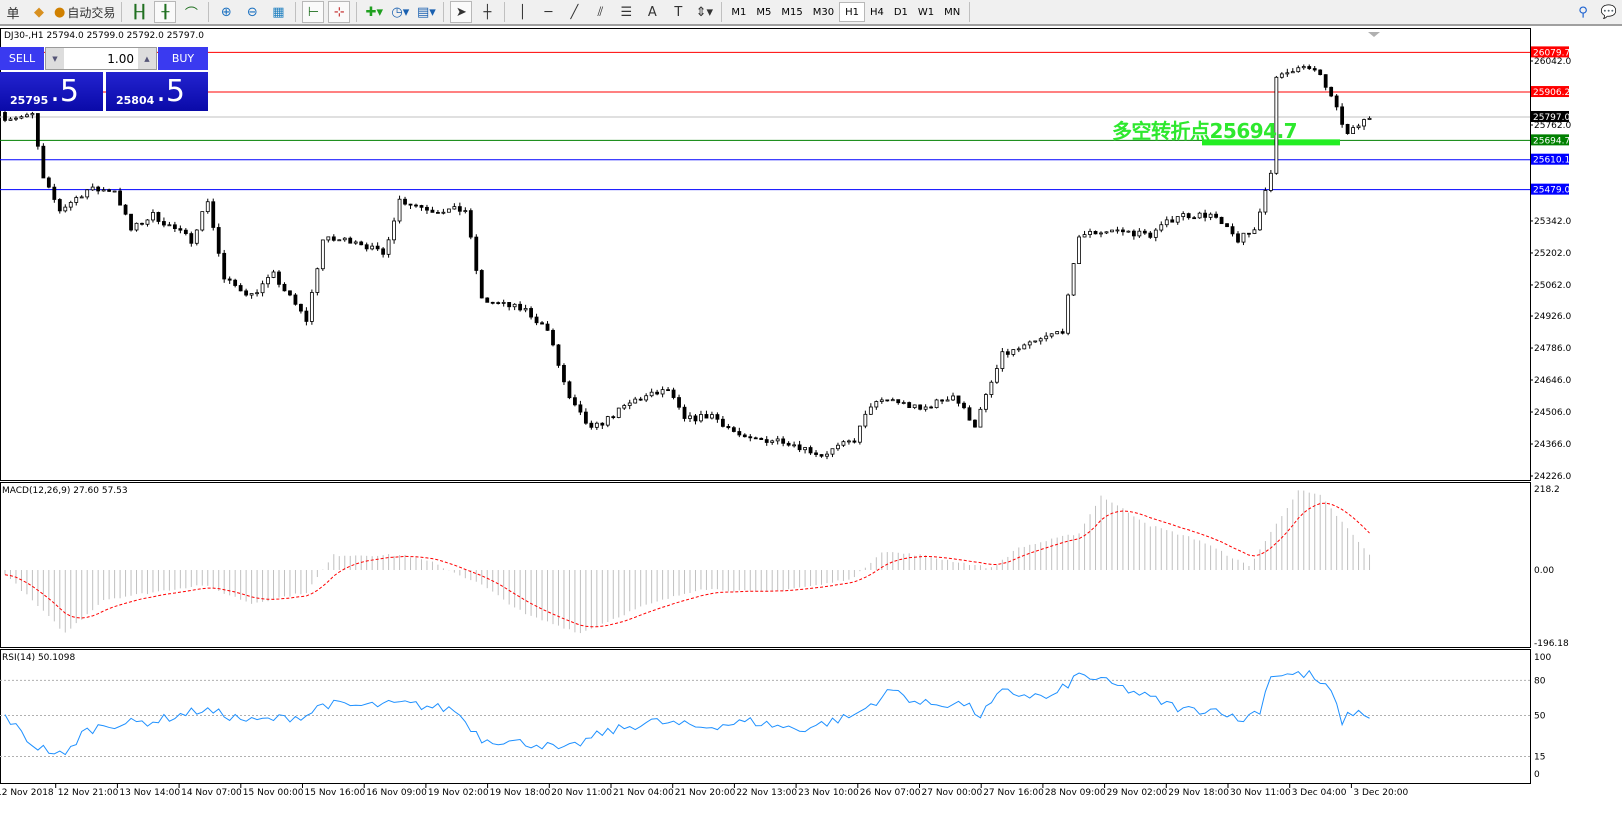  I want to click on chart-shift-icon: ⊢, so click(313, 12).